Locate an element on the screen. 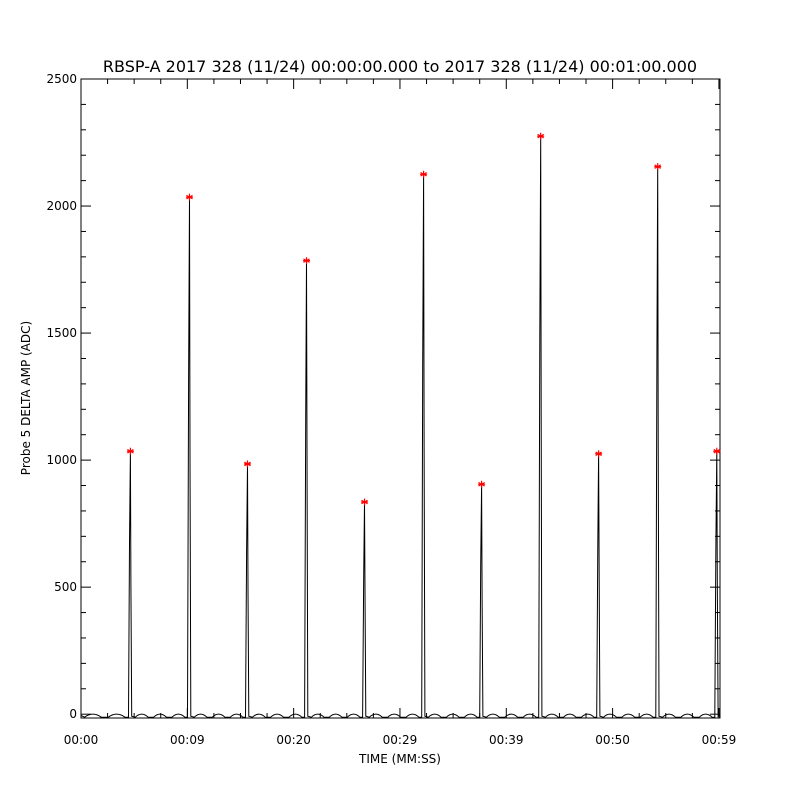 The image size is (800, 800). y-tick-label: 2500 is located at coordinates (61, 79).